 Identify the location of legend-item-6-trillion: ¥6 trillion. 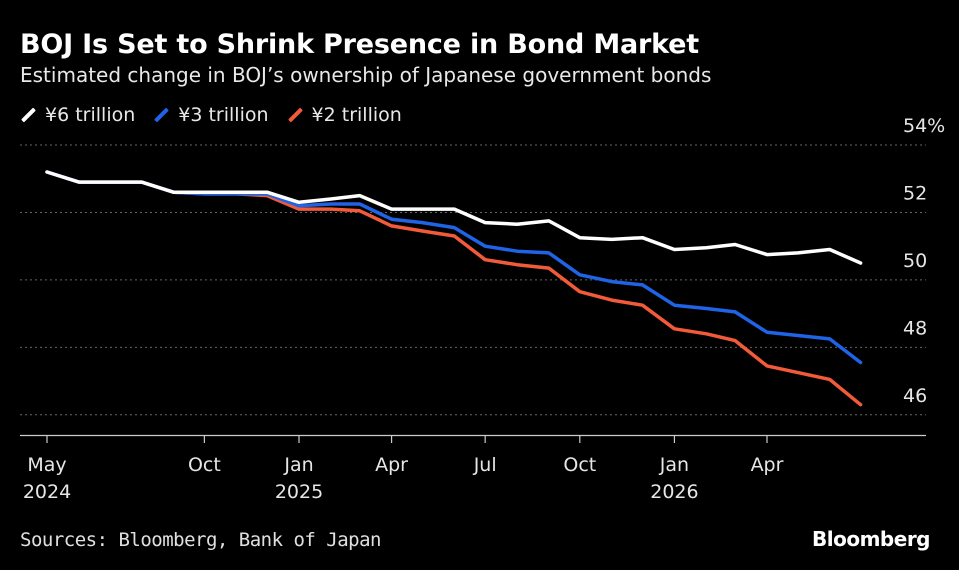
(77, 115).